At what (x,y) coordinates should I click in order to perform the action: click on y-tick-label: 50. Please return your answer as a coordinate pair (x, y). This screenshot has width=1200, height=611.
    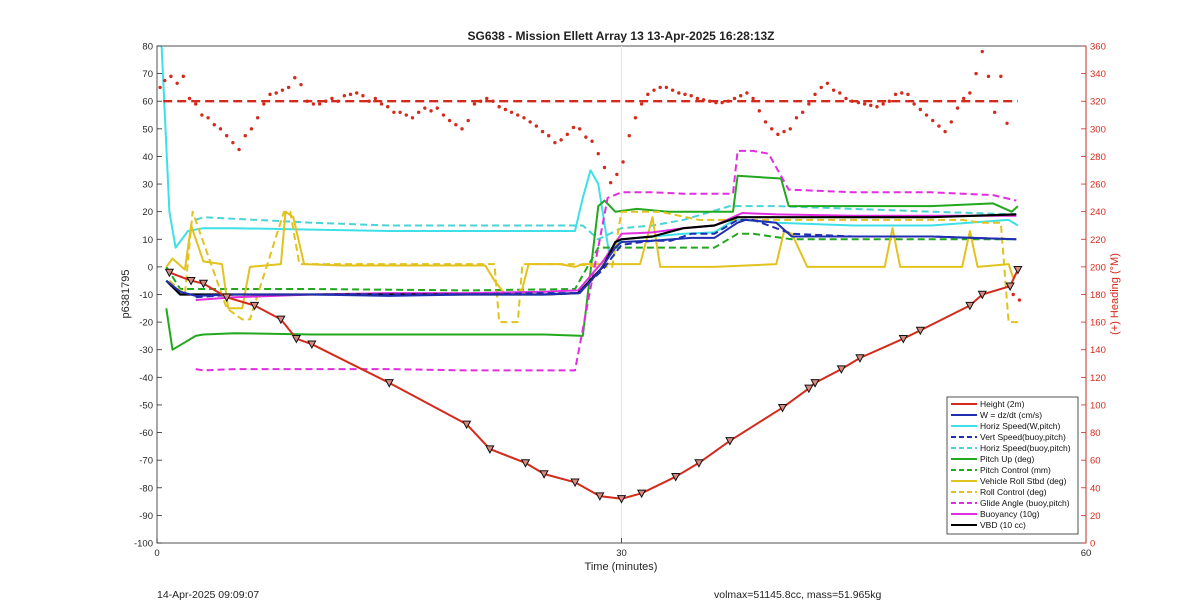
    Looking at the image, I should click on (147, 129).